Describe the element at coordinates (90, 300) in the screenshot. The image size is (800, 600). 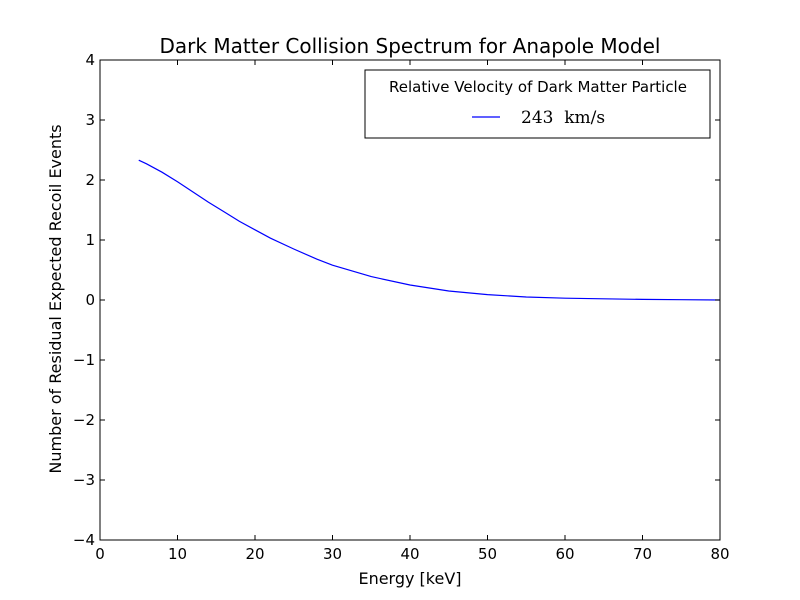
I see `y-tick-label: 0` at that location.